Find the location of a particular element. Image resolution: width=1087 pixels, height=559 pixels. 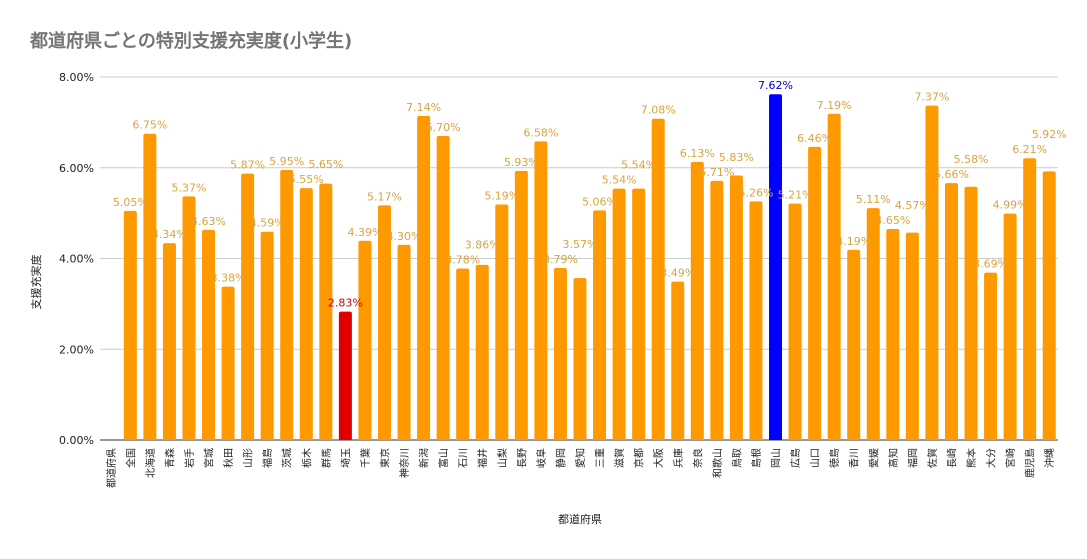

data-label: 5.65% is located at coordinates (325, 164).